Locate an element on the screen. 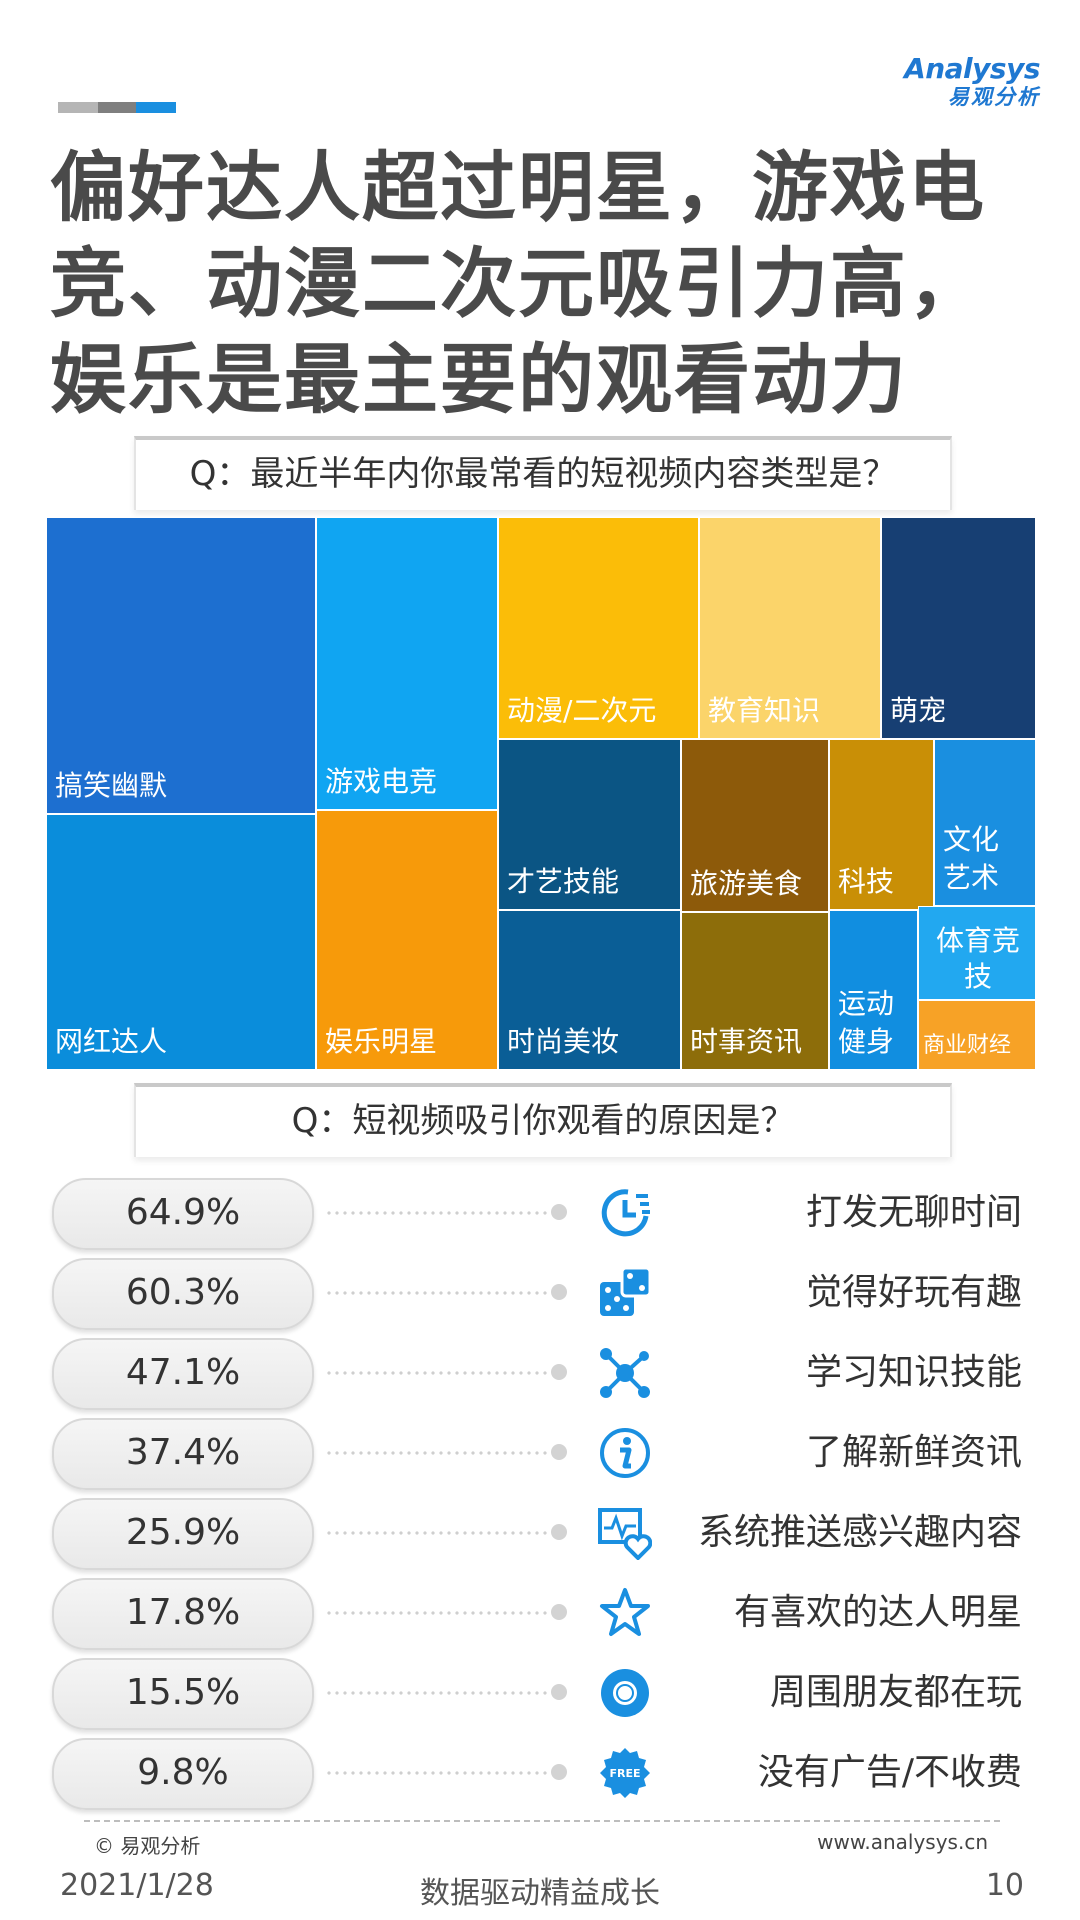 The image size is (1080, 1920). tile-fitness: 运动健身 is located at coordinates (873, 990).